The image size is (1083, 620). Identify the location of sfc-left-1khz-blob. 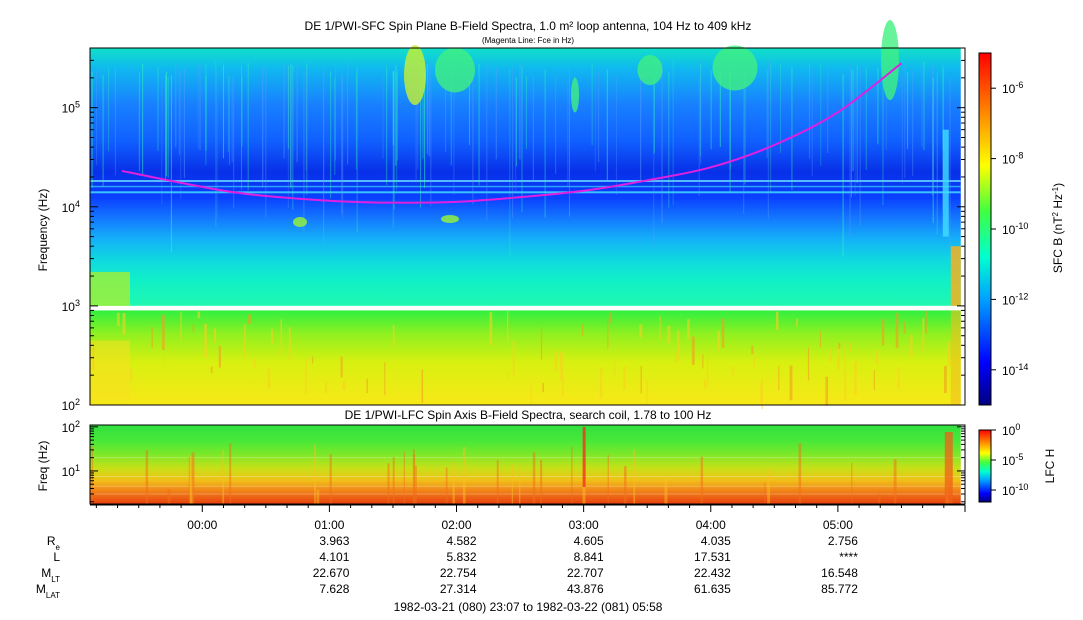
(110, 288).